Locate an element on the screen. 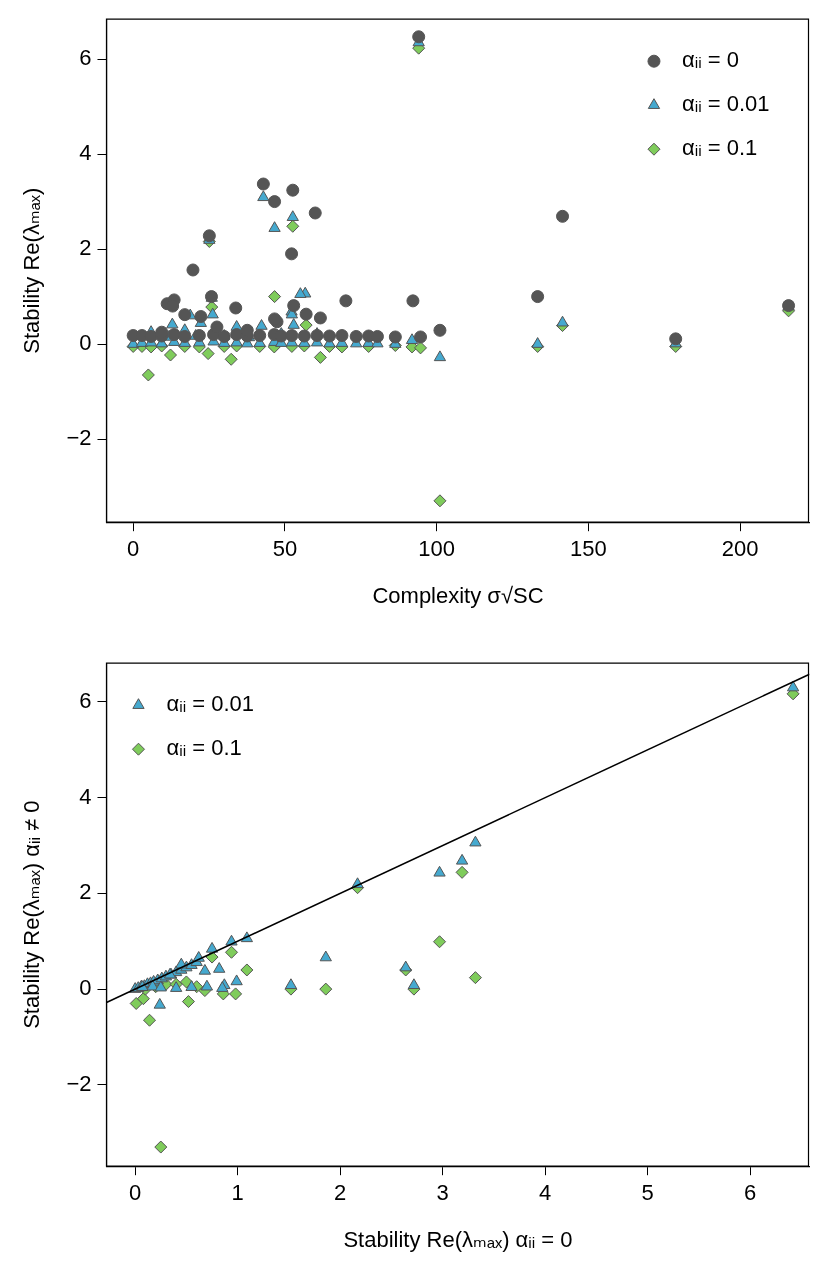 The width and height of the screenshot is (817, 1288). x-tick-label: 2 is located at coordinates (340, 1193).